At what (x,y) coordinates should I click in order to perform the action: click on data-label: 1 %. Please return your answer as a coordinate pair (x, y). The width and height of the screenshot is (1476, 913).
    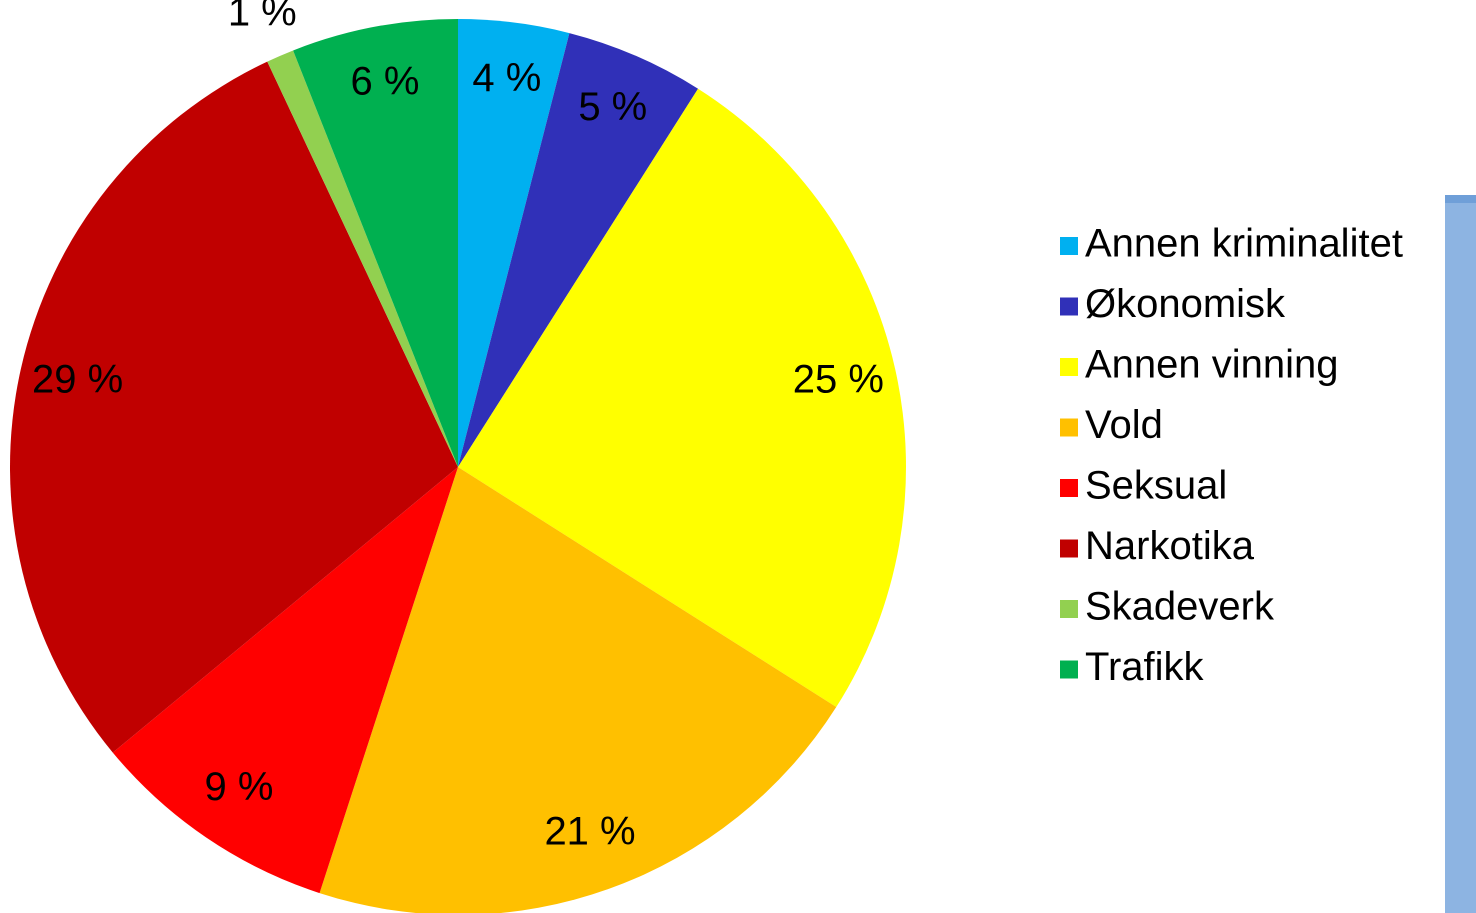
    Looking at the image, I should click on (262, 17).